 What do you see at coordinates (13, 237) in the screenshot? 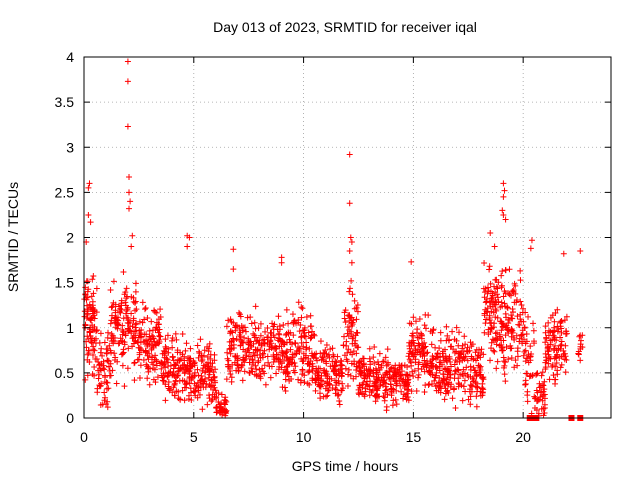
I see `y-axis-label: SRMTID / TECUs` at bounding box center [13, 237].